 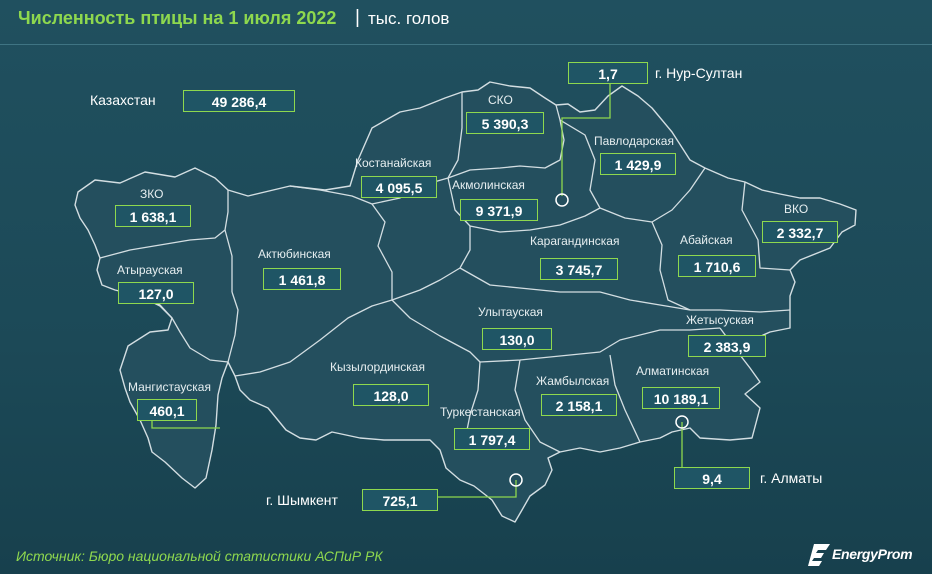 I want to click on region-value-zhetysu: 2 383,9, so click(x=727, y=346).